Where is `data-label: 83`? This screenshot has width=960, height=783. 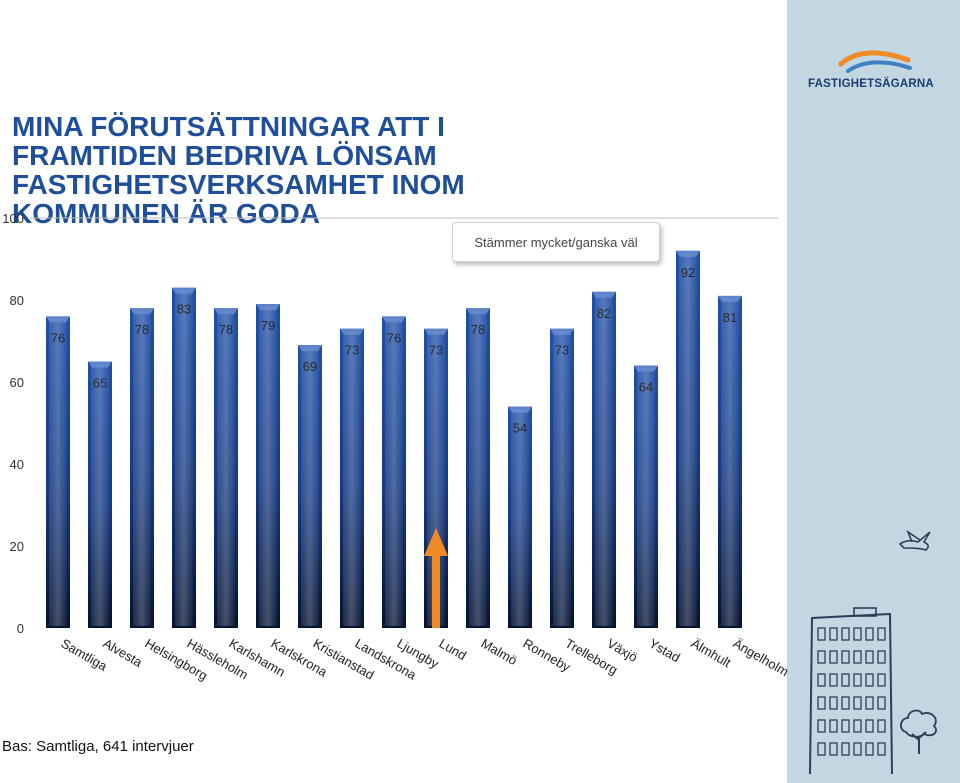 data-label: 83 is located at coordinates (184, 309).